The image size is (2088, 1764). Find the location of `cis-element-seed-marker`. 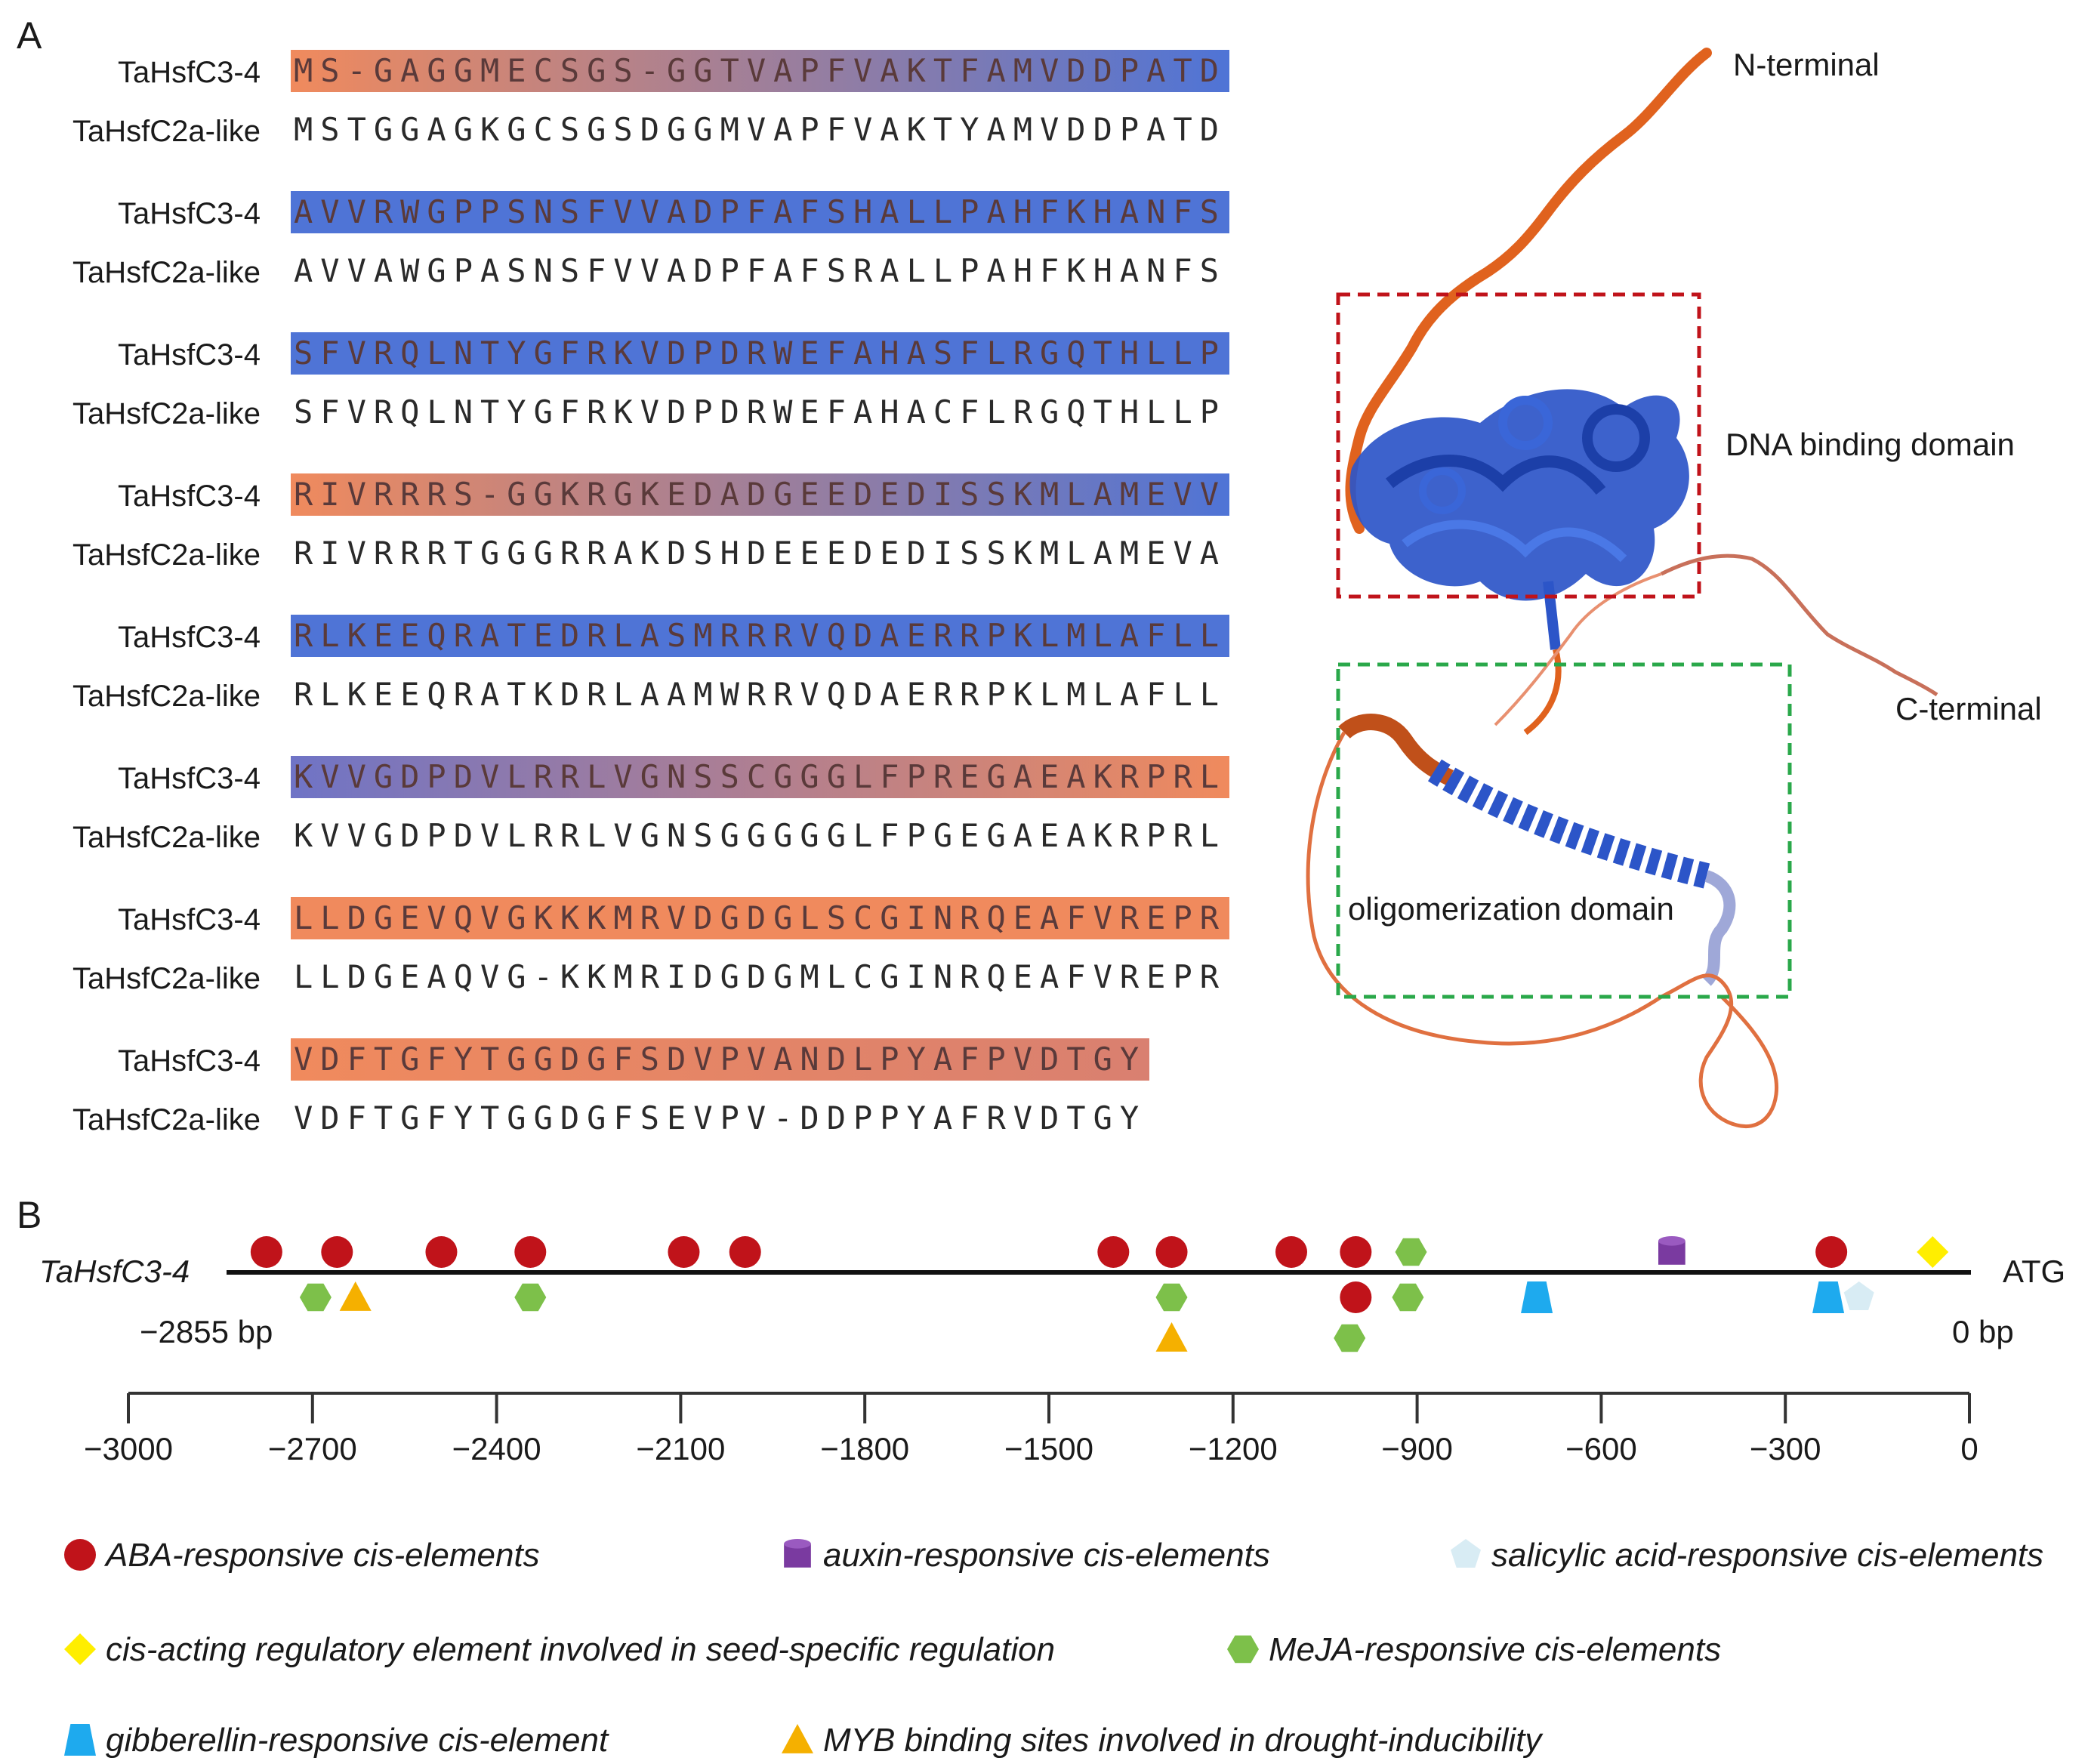

cis-element-seed-marker is located at coordinates (1933, 1252).